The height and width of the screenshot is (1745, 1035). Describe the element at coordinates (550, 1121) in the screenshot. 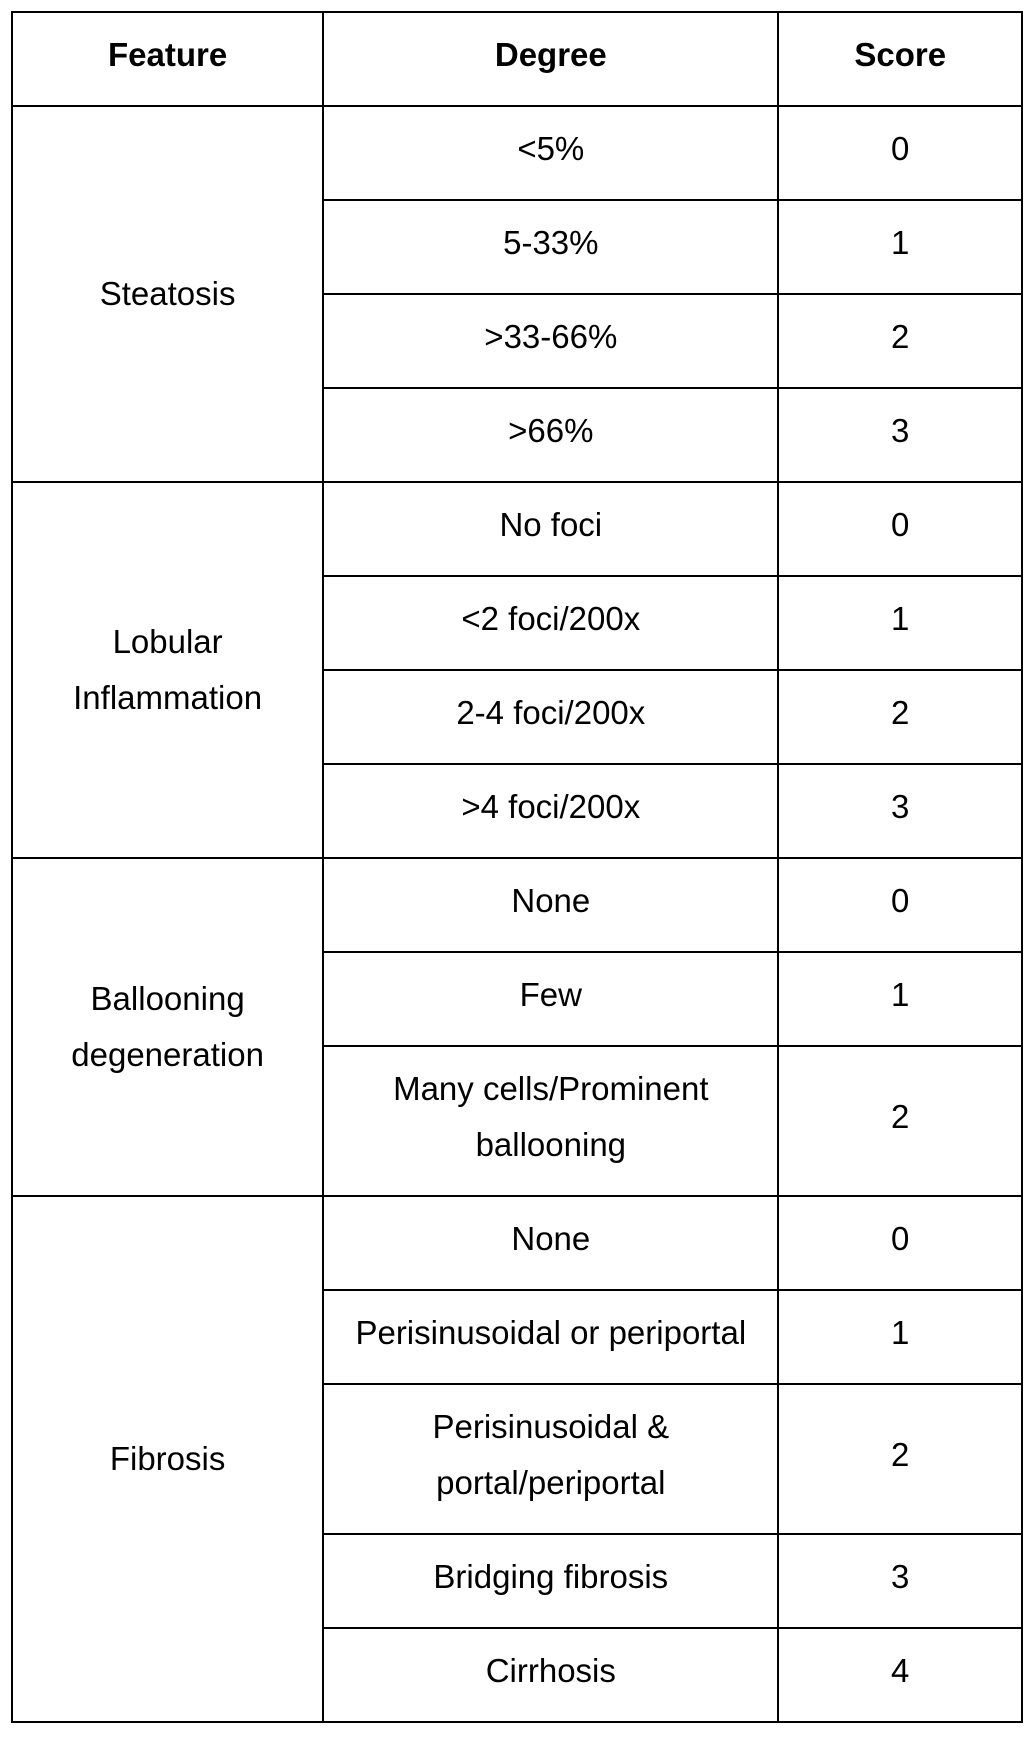

I see `degree-cell: Many cells/Prominent ballooning` at that location.